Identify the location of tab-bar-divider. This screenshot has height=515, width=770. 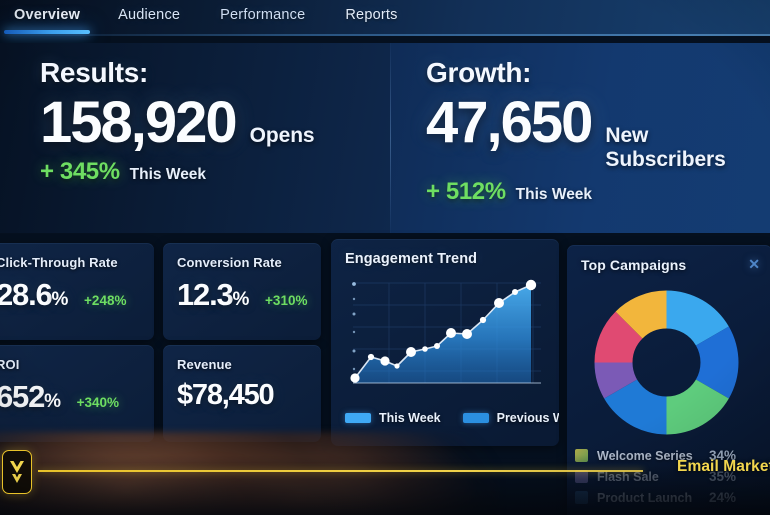
(385, 35).